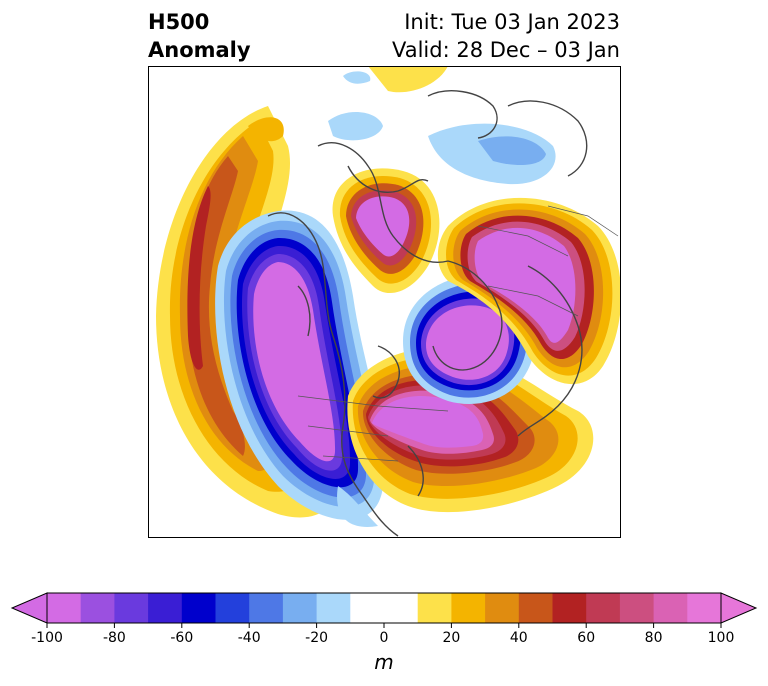  Describe the element at coordinates (386, 231) in the screenshot. I see `greenland-ridge` at that location.